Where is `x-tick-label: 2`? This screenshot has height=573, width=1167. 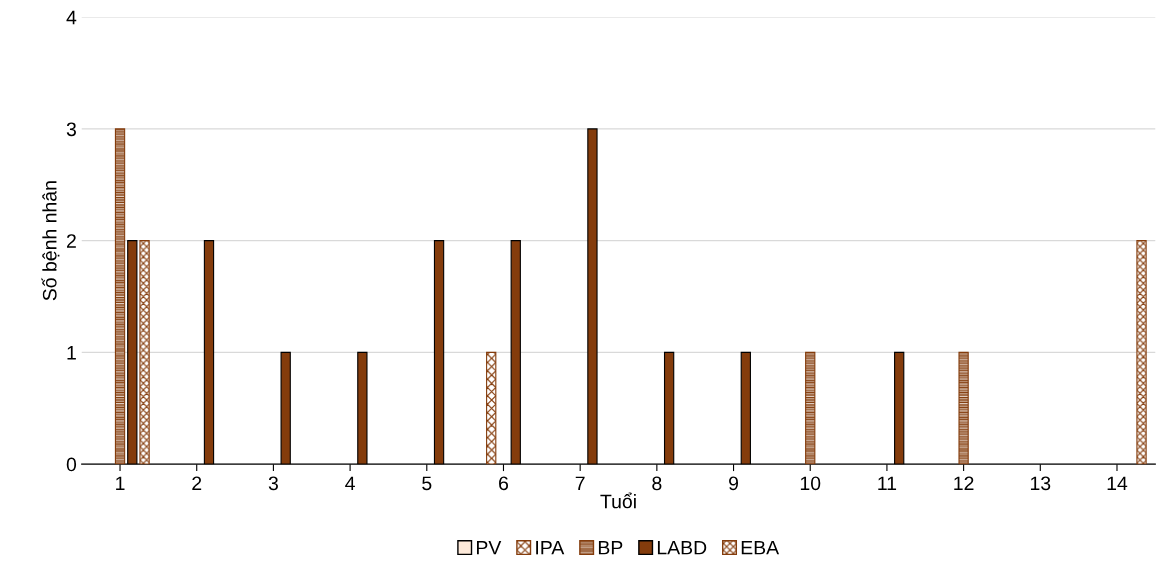 x-tick-label: 2 is located at coordinates (197, 483).